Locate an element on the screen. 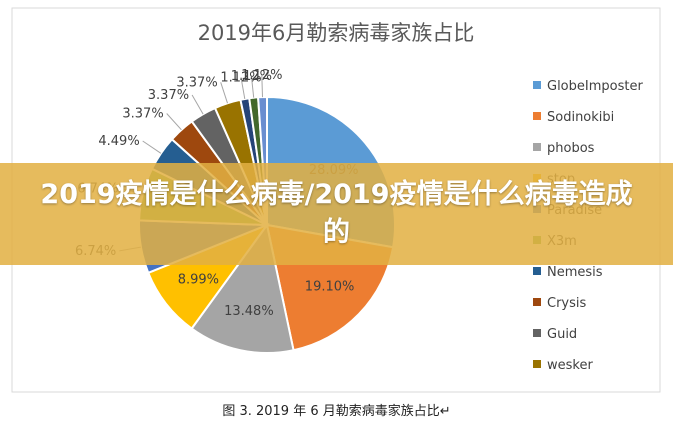 The image size is (673, 429). legend-label-0: GlobeImposter is located at coordinates (595, 86).